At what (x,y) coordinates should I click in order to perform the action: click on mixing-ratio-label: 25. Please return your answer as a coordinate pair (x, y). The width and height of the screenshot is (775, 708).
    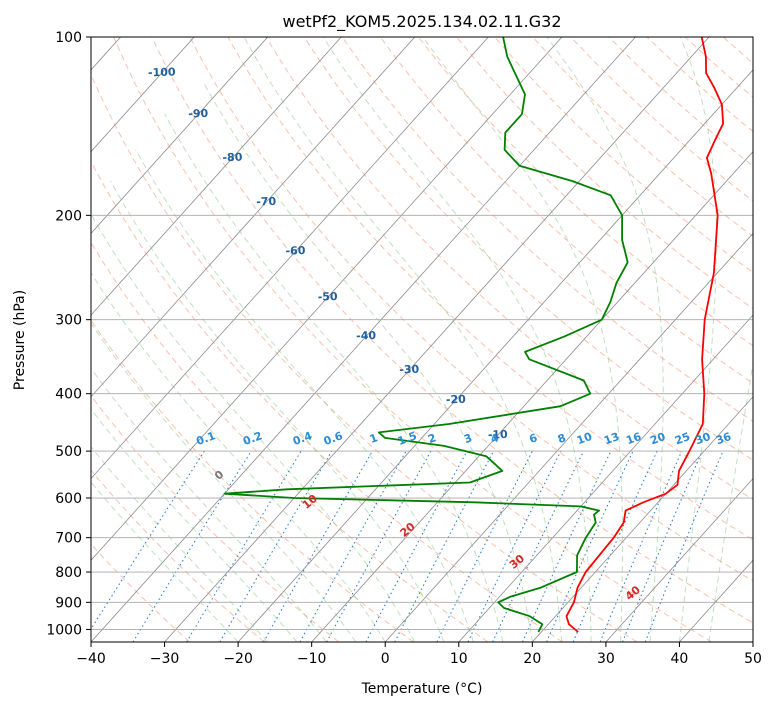
    Looking at the image, I should click on (682, 438).